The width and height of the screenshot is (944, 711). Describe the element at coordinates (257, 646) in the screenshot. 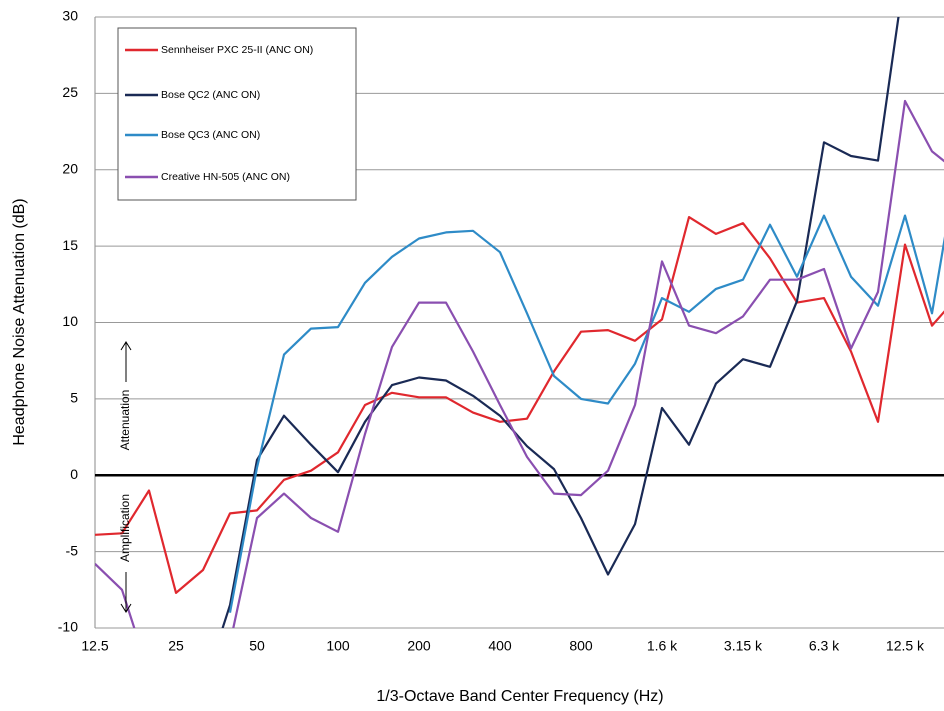

I see `x-tick-label: 50` at that location.